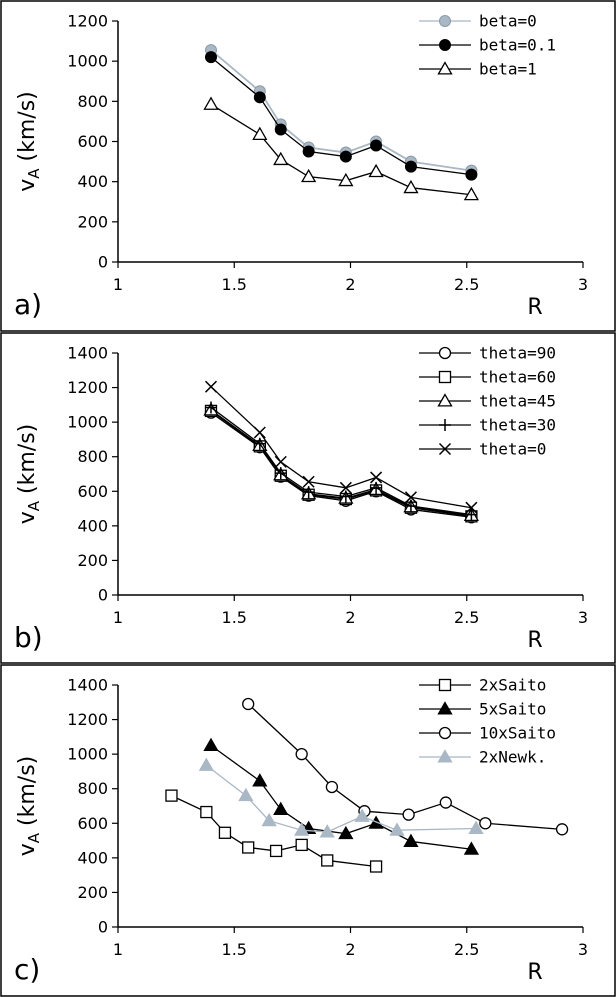 This screenshot has width=616, height=997. What do you see at coordinates (508, 69) in the screenshot?
I see `legend-label: beta=1` at bounding box center [508, 69].